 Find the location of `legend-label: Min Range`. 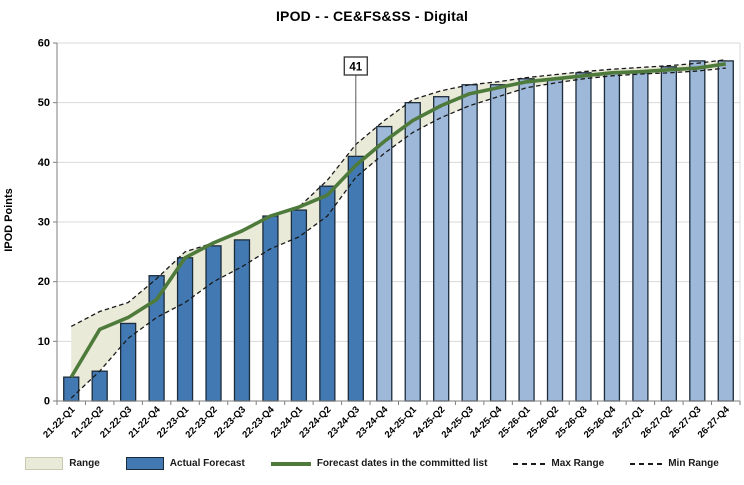

legend-label: Min Range is located at coordinates (693, 463).